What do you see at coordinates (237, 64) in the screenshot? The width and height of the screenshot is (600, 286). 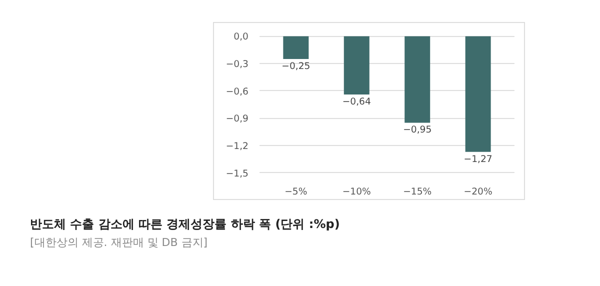 I see `y-tick-label: −0,3` at bounding box center [237, 64].